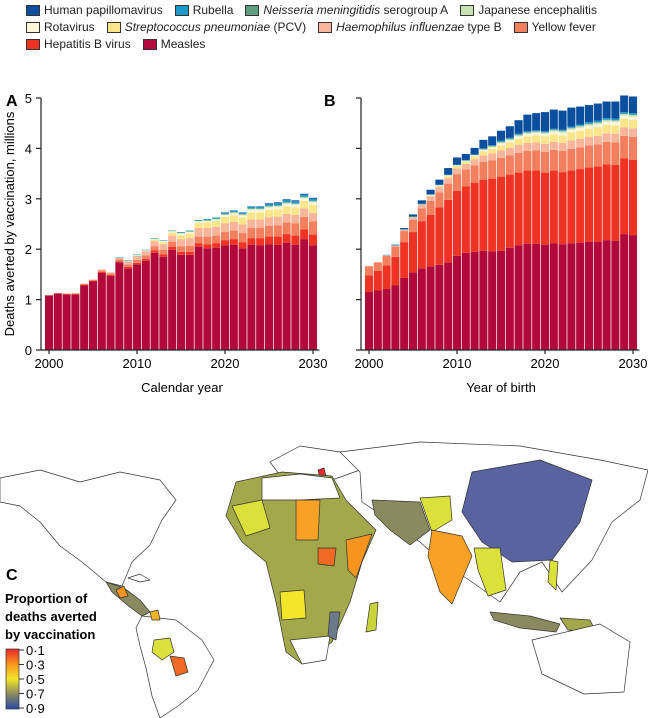  I want to click on bar-hepb-2015, so click(501, 213).